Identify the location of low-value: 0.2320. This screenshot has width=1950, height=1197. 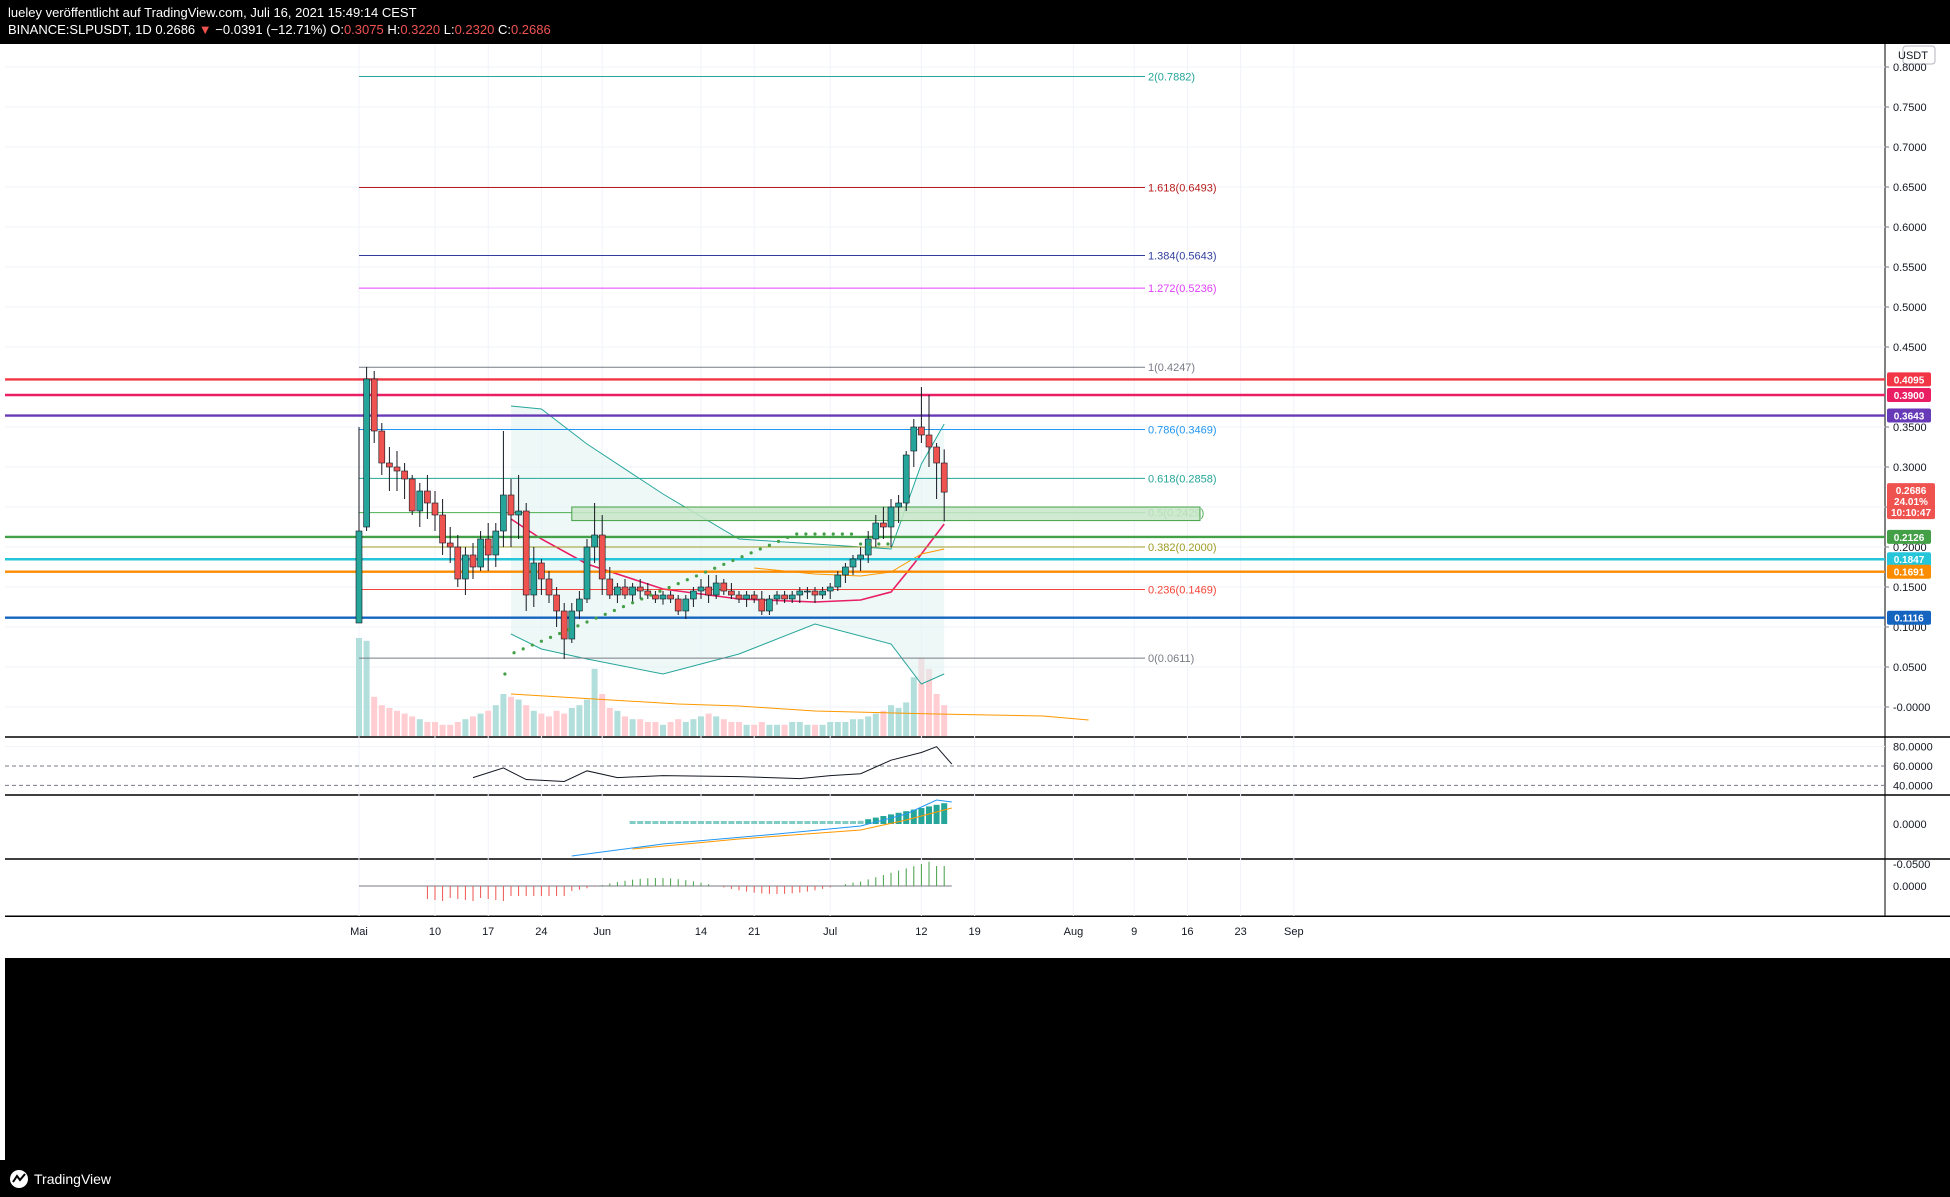
(474, 29).